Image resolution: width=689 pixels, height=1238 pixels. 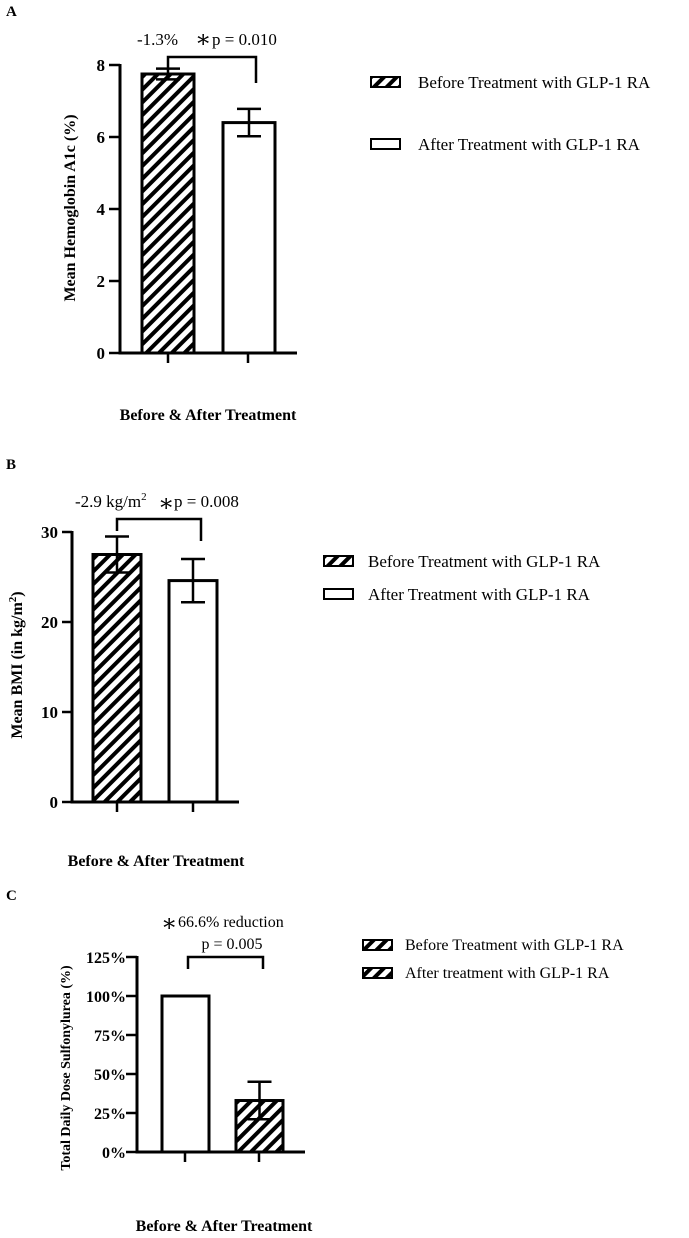 I want to click on y-axis-label-c: Total Daily Dose Sulfonylurea (%), so click(x=66, y=1068).